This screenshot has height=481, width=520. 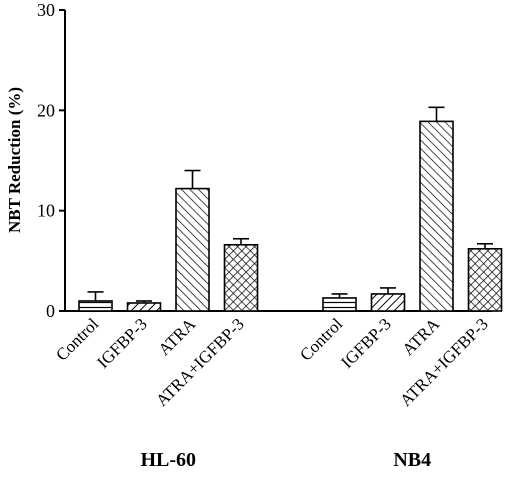 What do you see at coordinates (46, 211) in the screenshot?
I see `y-tick-label: 10` at bounding box center [46, 211].